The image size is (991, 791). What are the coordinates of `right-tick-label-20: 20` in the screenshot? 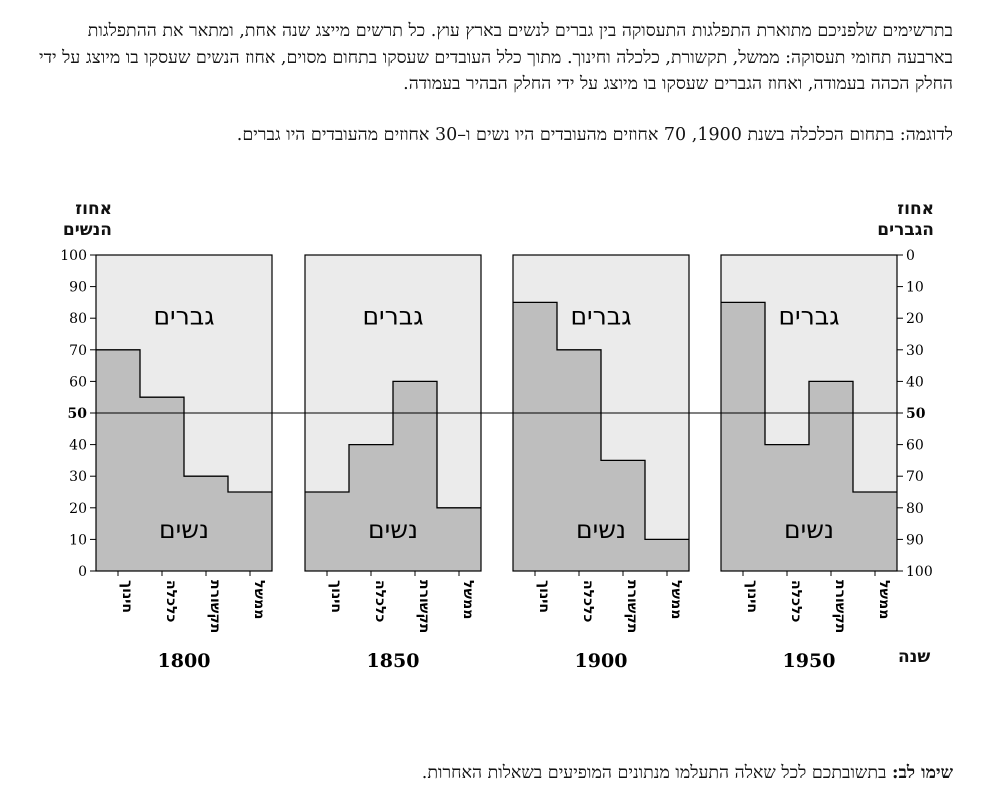 It's located at (915, 319).